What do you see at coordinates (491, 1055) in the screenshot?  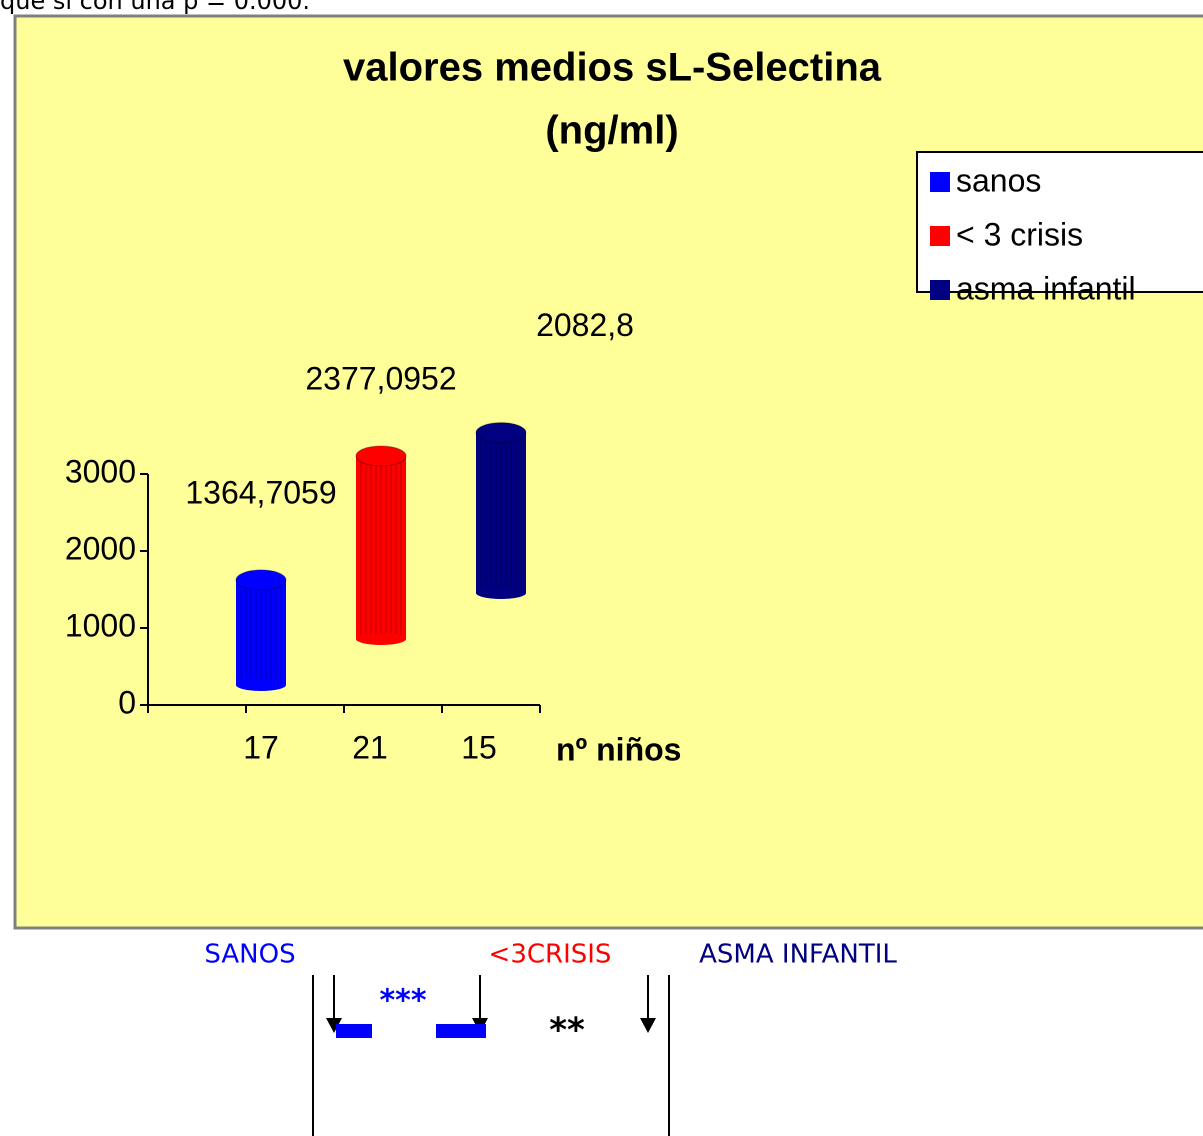 I see `bracket-lines` at bounding box center [491, 1055].